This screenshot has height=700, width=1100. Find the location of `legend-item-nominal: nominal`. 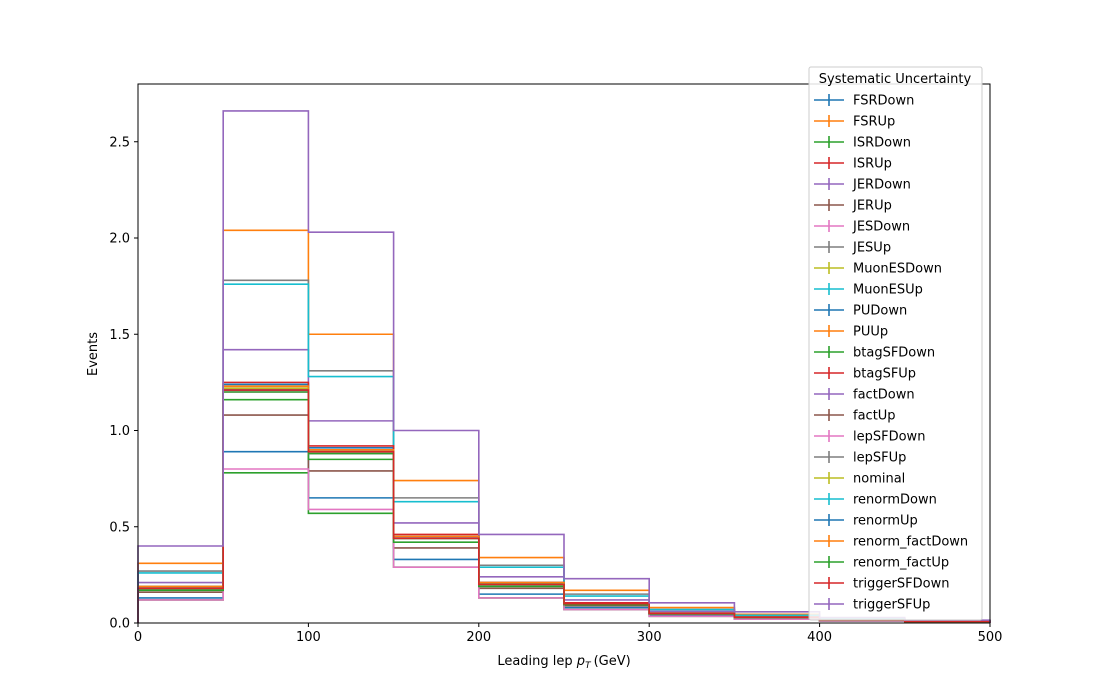

legend-item-nominal: nominal is located at coordinates (859, 479).